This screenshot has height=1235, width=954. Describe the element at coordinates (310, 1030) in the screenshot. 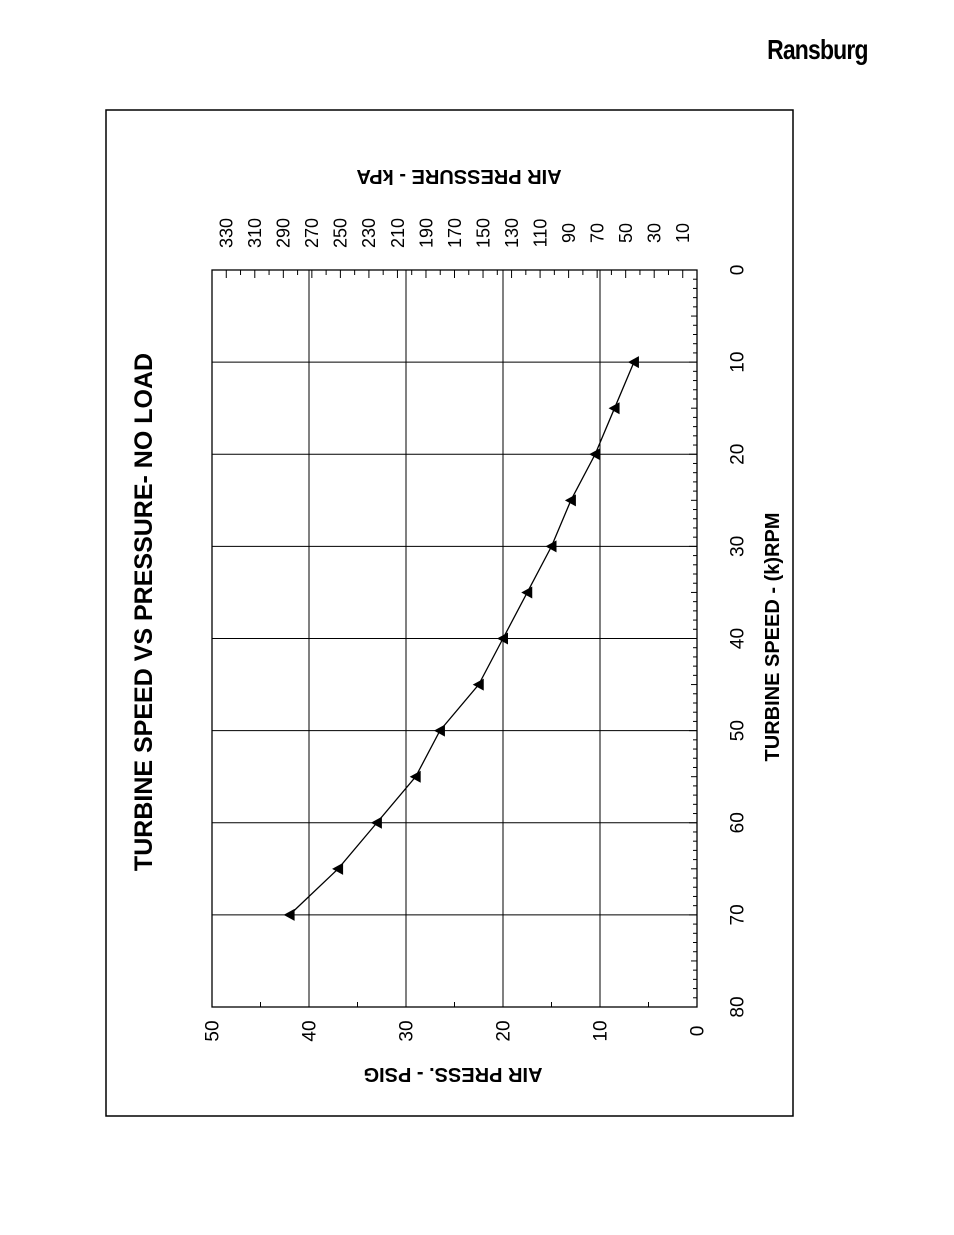

I see `y-tick-label: 40` at that location.